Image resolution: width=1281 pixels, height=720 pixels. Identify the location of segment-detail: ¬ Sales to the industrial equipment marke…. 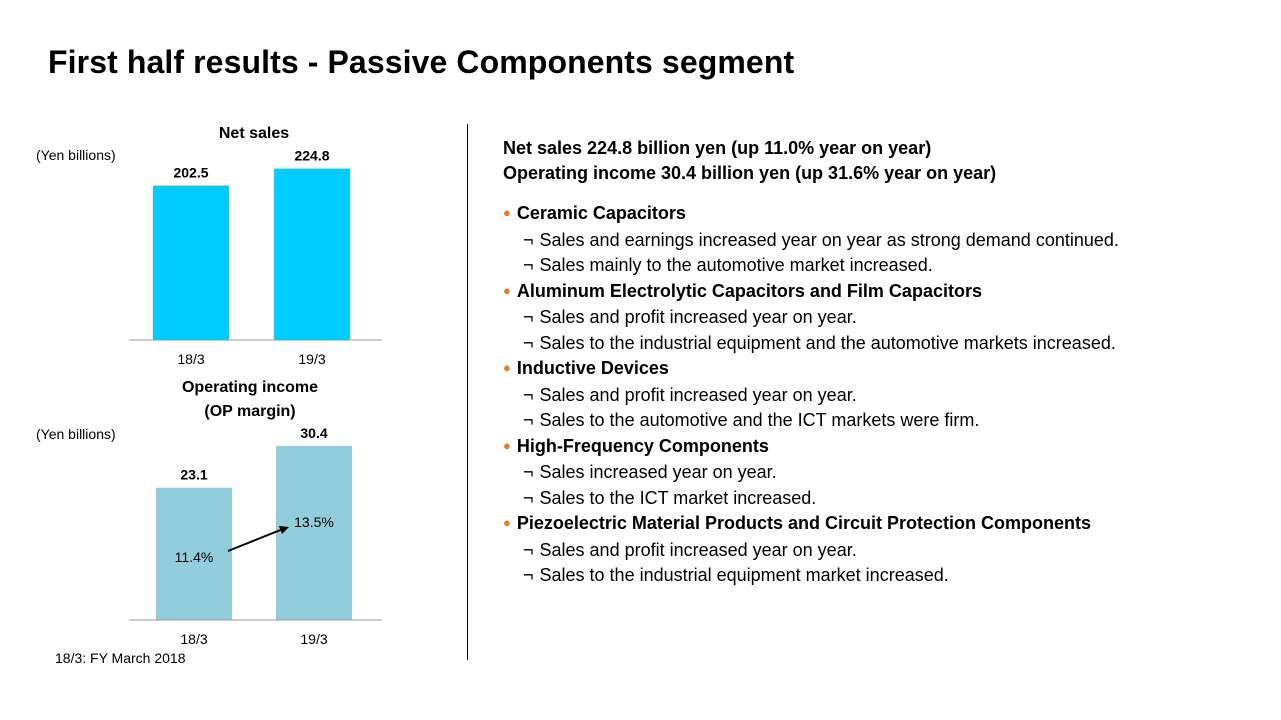
(883, 576).